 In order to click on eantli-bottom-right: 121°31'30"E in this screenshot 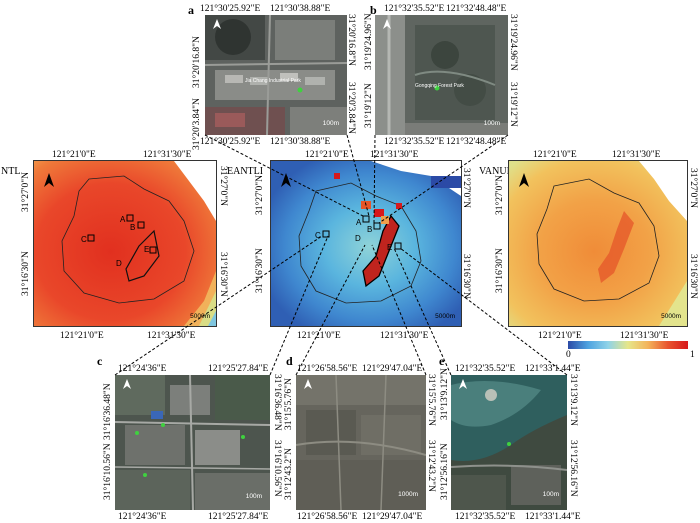, I will do `click(404, 336)`.